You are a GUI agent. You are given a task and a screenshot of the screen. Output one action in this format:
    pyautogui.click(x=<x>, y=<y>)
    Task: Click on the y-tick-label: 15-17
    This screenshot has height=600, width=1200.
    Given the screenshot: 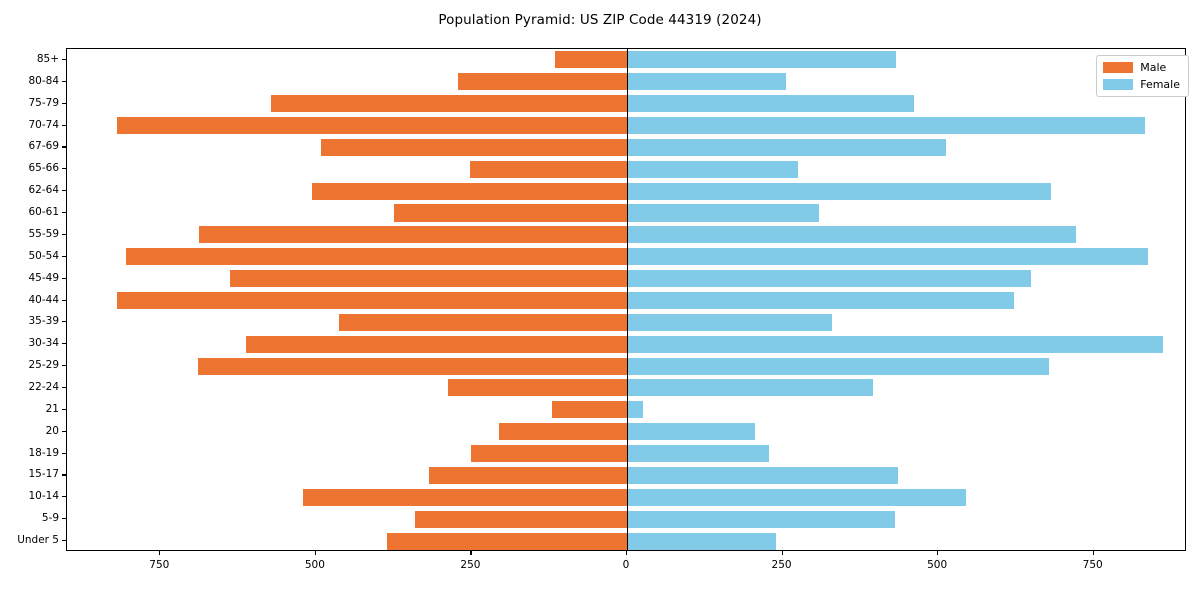 What is the action you would take?
    pyautogui.click(x=43, y=474)
    